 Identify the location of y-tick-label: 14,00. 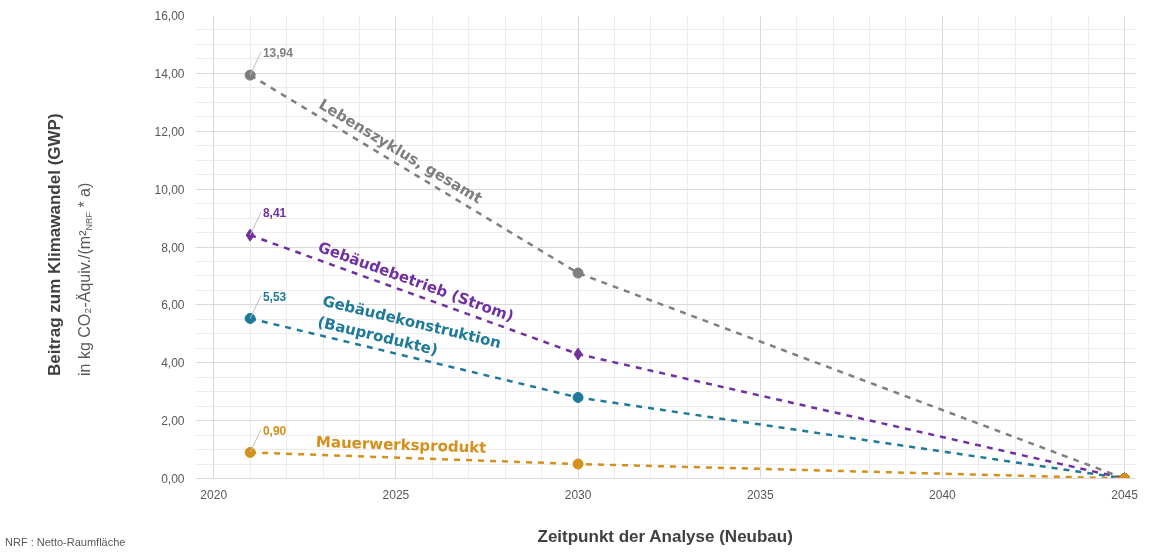
(169, 73).